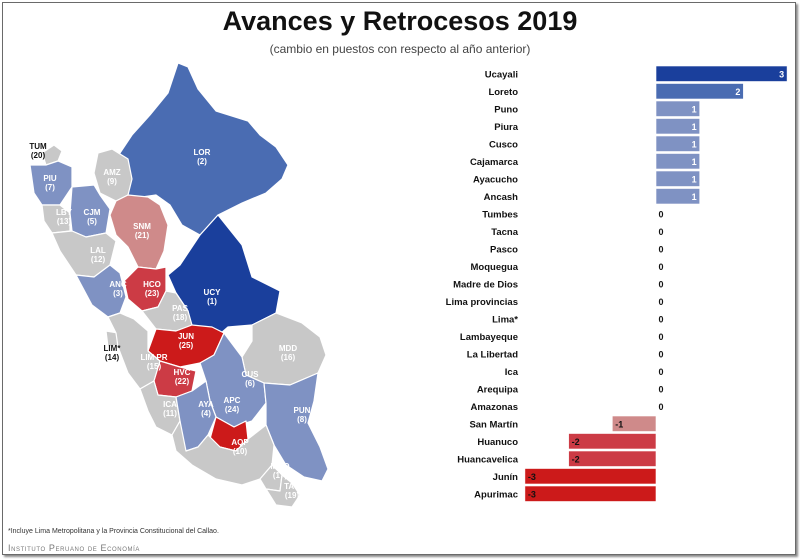 The image size is (800, 559). I want to click on category-label: Huancavelica, so click(487, 459).